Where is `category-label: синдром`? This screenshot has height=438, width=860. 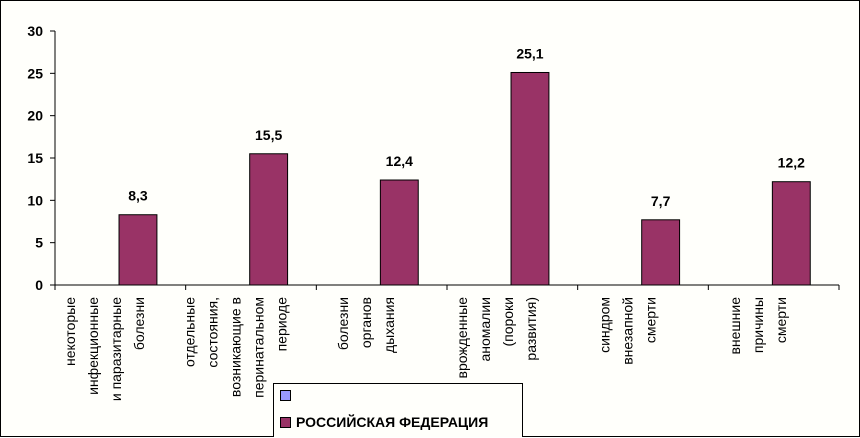
category-label: синдром is located at coordinates (604, 325).